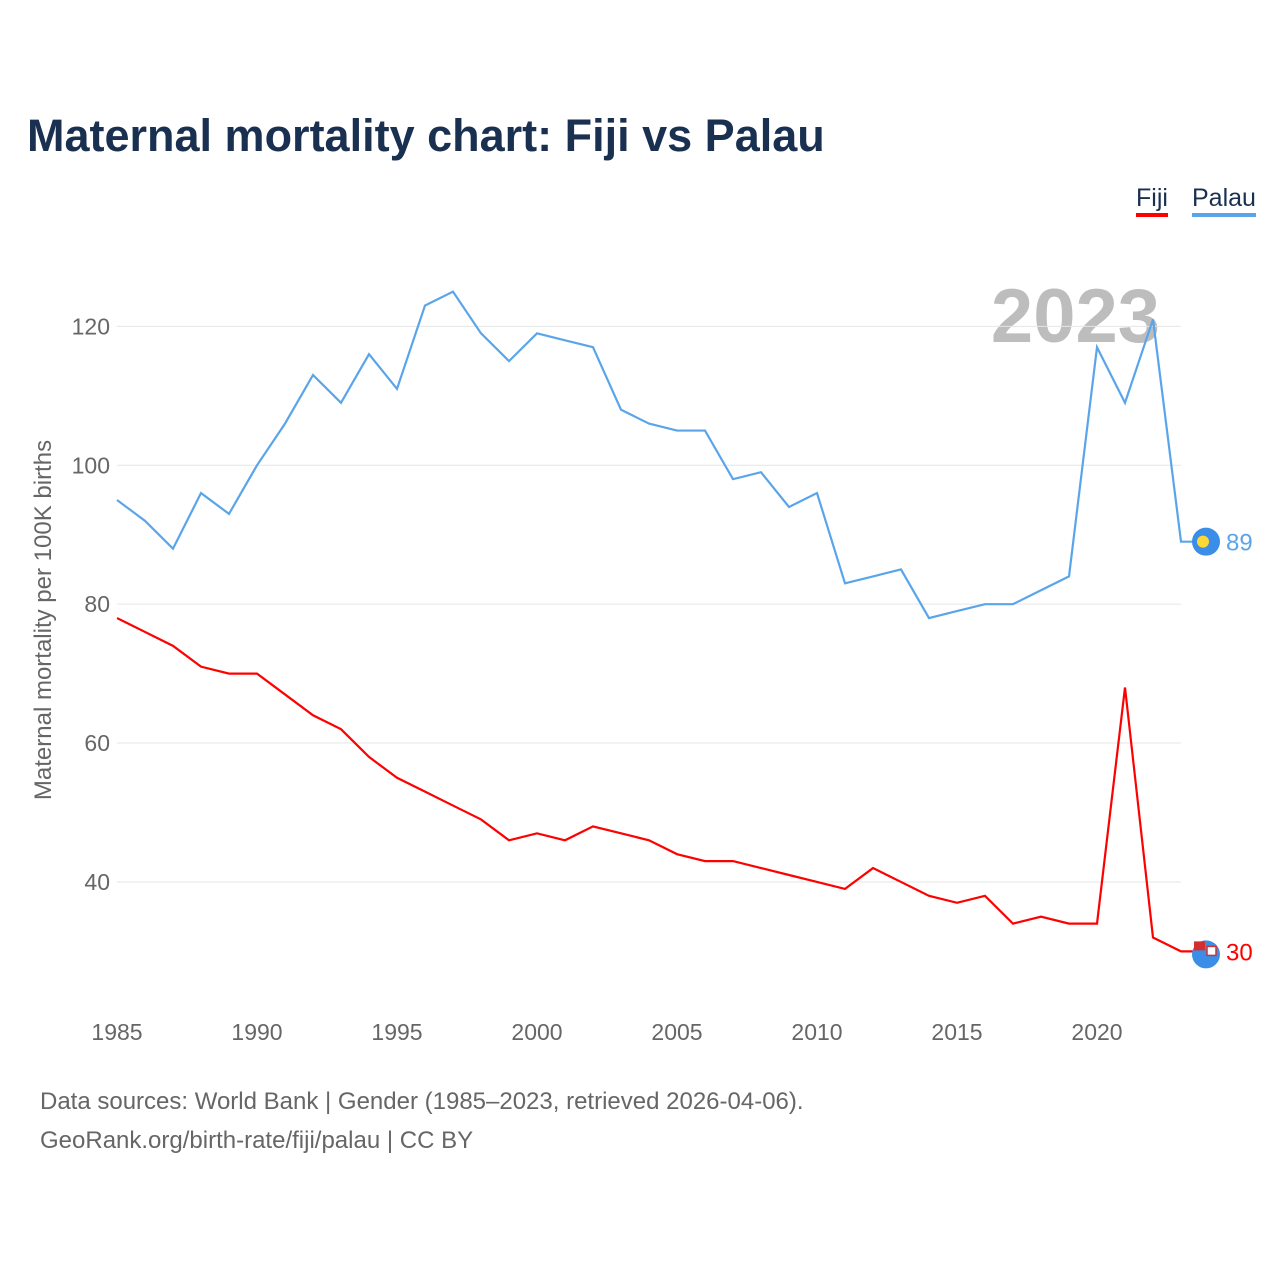 The height and width of the screenshot is (1280, 1280). What do you see at coordinates (1152, 200) in the screenshot?
I see `legend-fiji: Fiji` at bounding box center [1152, 200].